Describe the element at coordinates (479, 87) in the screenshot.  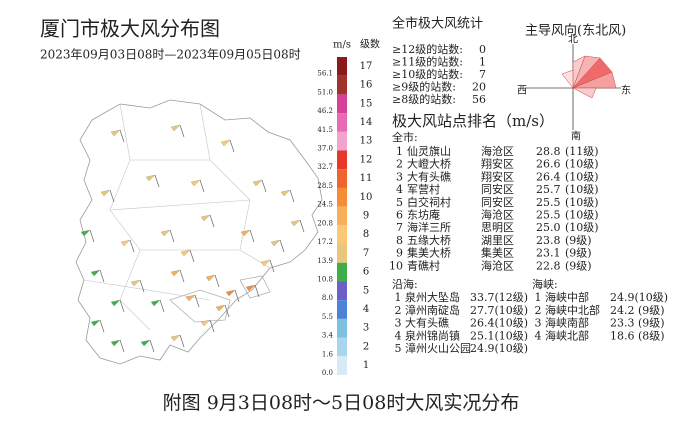
I see `stats-count: 20` at that location.